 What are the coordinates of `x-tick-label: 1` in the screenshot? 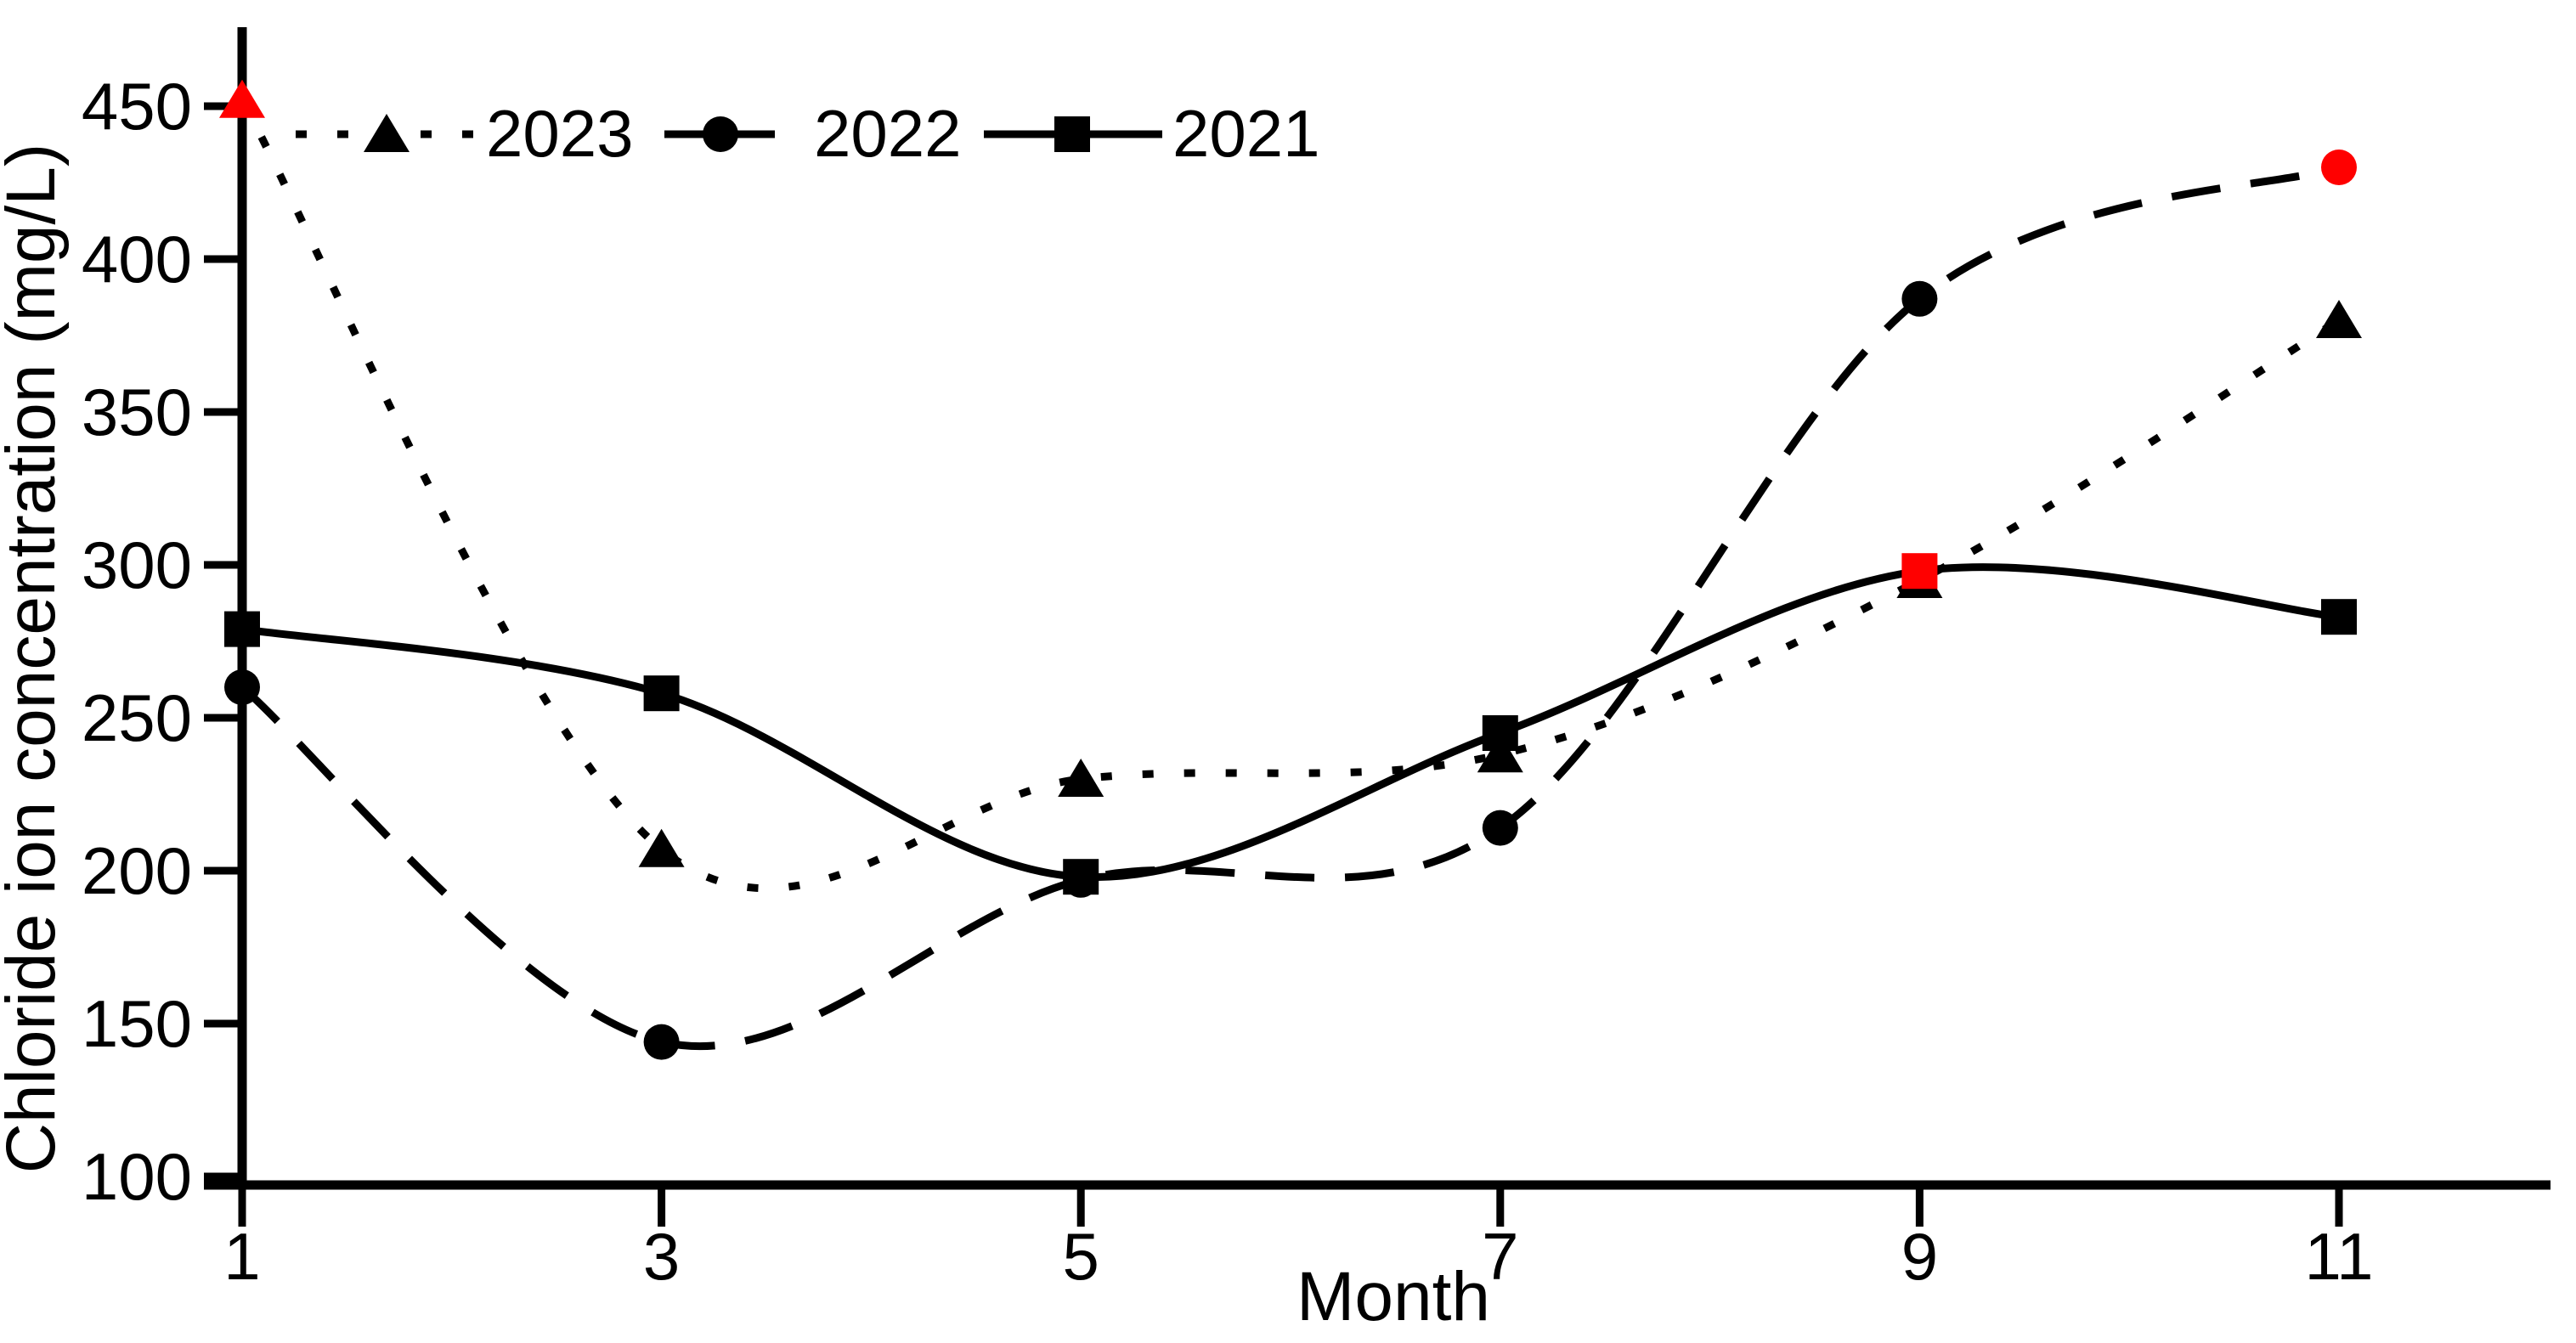 It's located at (241, 1257).